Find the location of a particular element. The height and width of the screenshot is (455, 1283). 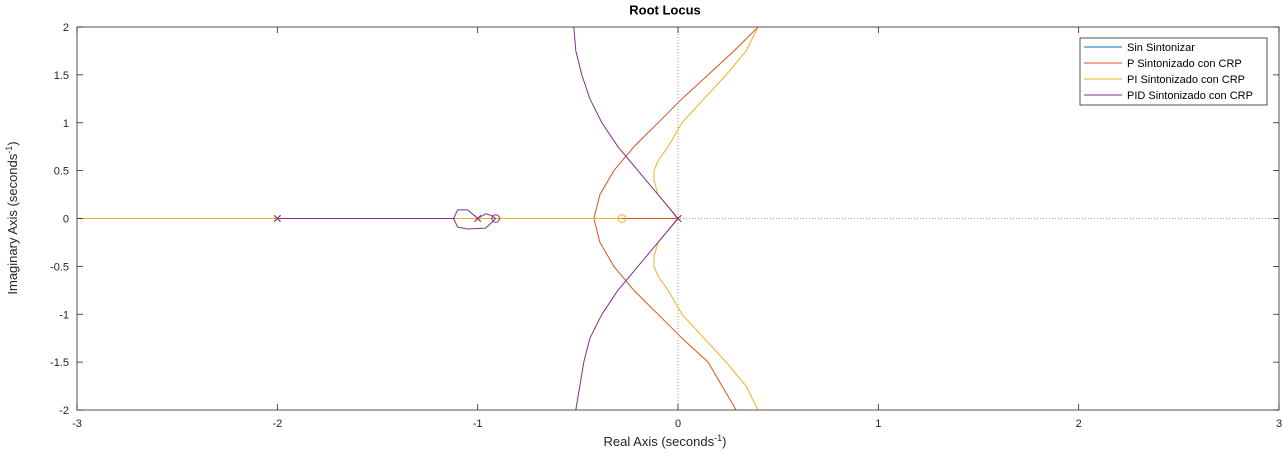

y-tick-label-1: -1.5 is located at coordinates (59, 363).